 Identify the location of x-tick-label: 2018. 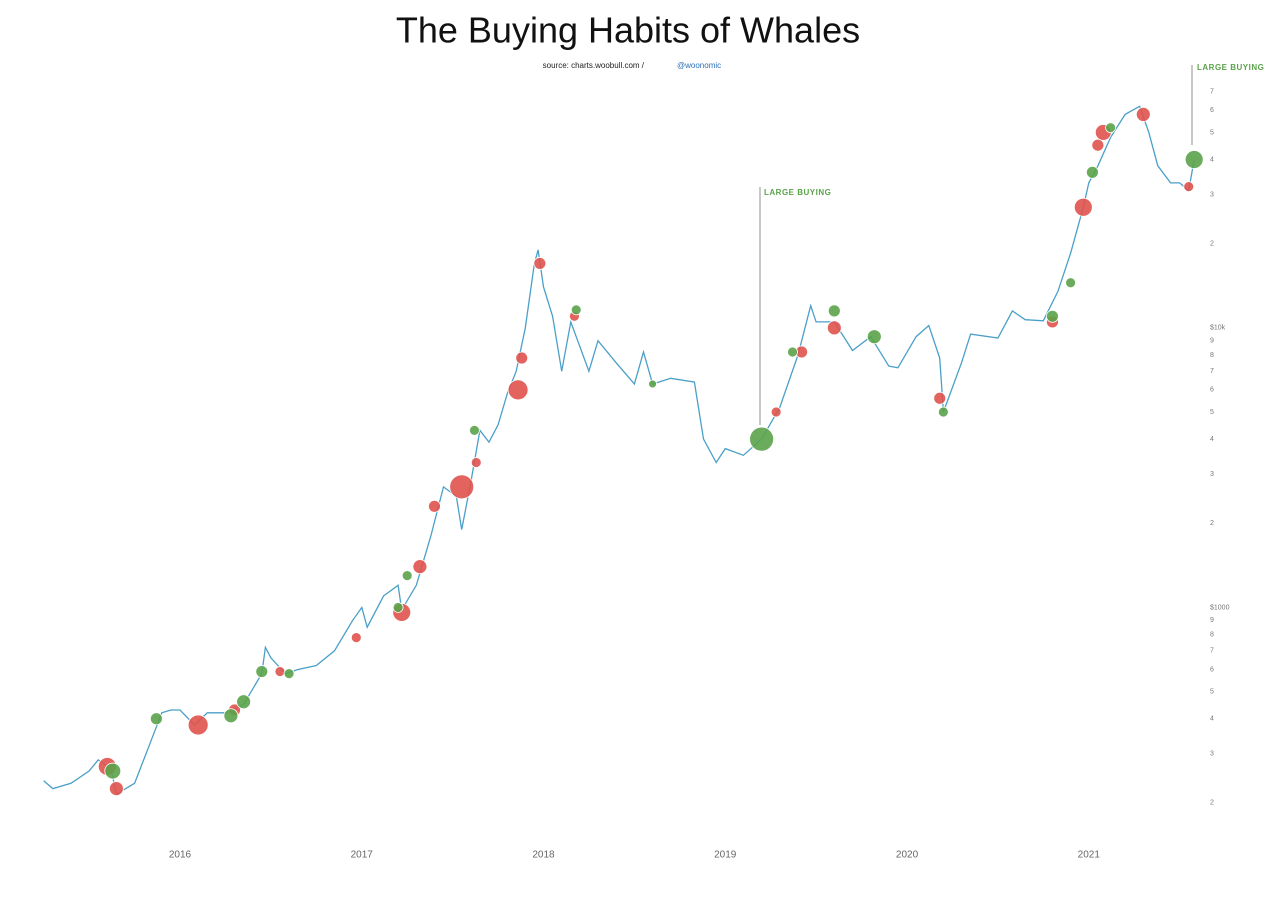
(543, 855).